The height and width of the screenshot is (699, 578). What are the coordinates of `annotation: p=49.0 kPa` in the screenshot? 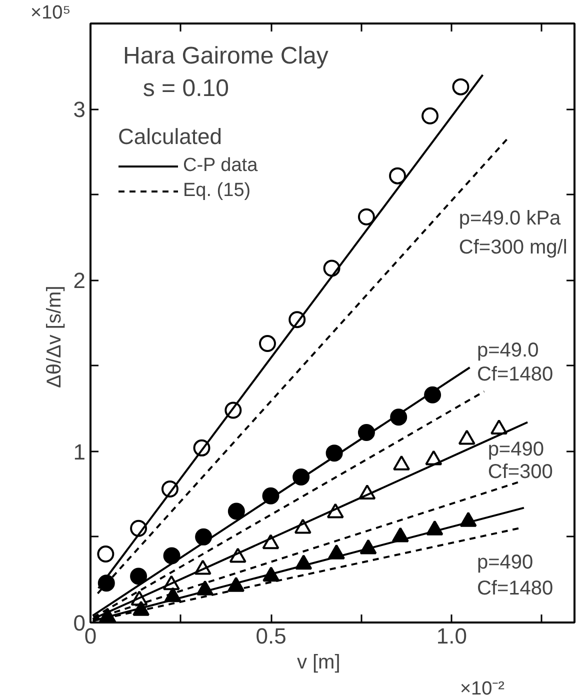 It's located at (510, 219).